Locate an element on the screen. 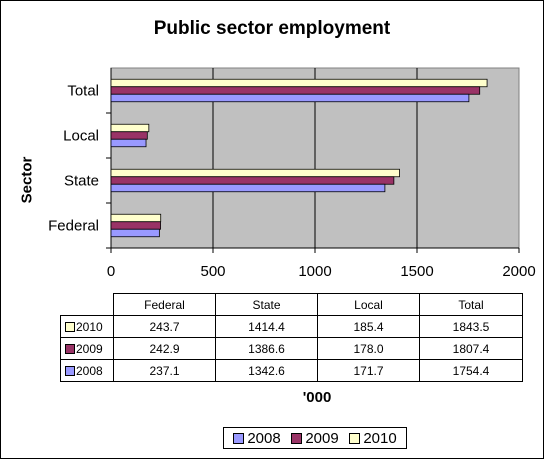  y-tick-label: Federal is located at coordinates (73, 226).